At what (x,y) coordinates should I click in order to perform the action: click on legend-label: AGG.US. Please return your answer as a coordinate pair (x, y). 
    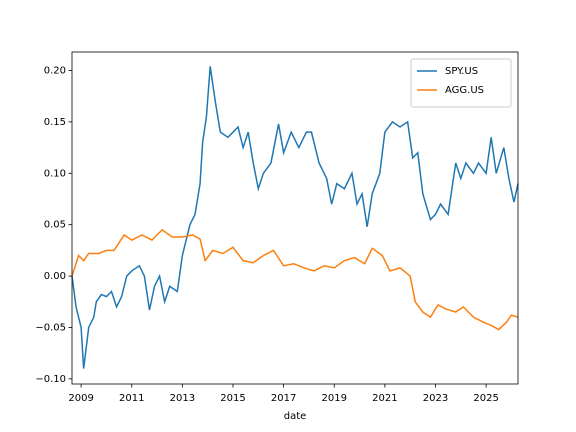
    Looking at the image, I should click on (464, 90).